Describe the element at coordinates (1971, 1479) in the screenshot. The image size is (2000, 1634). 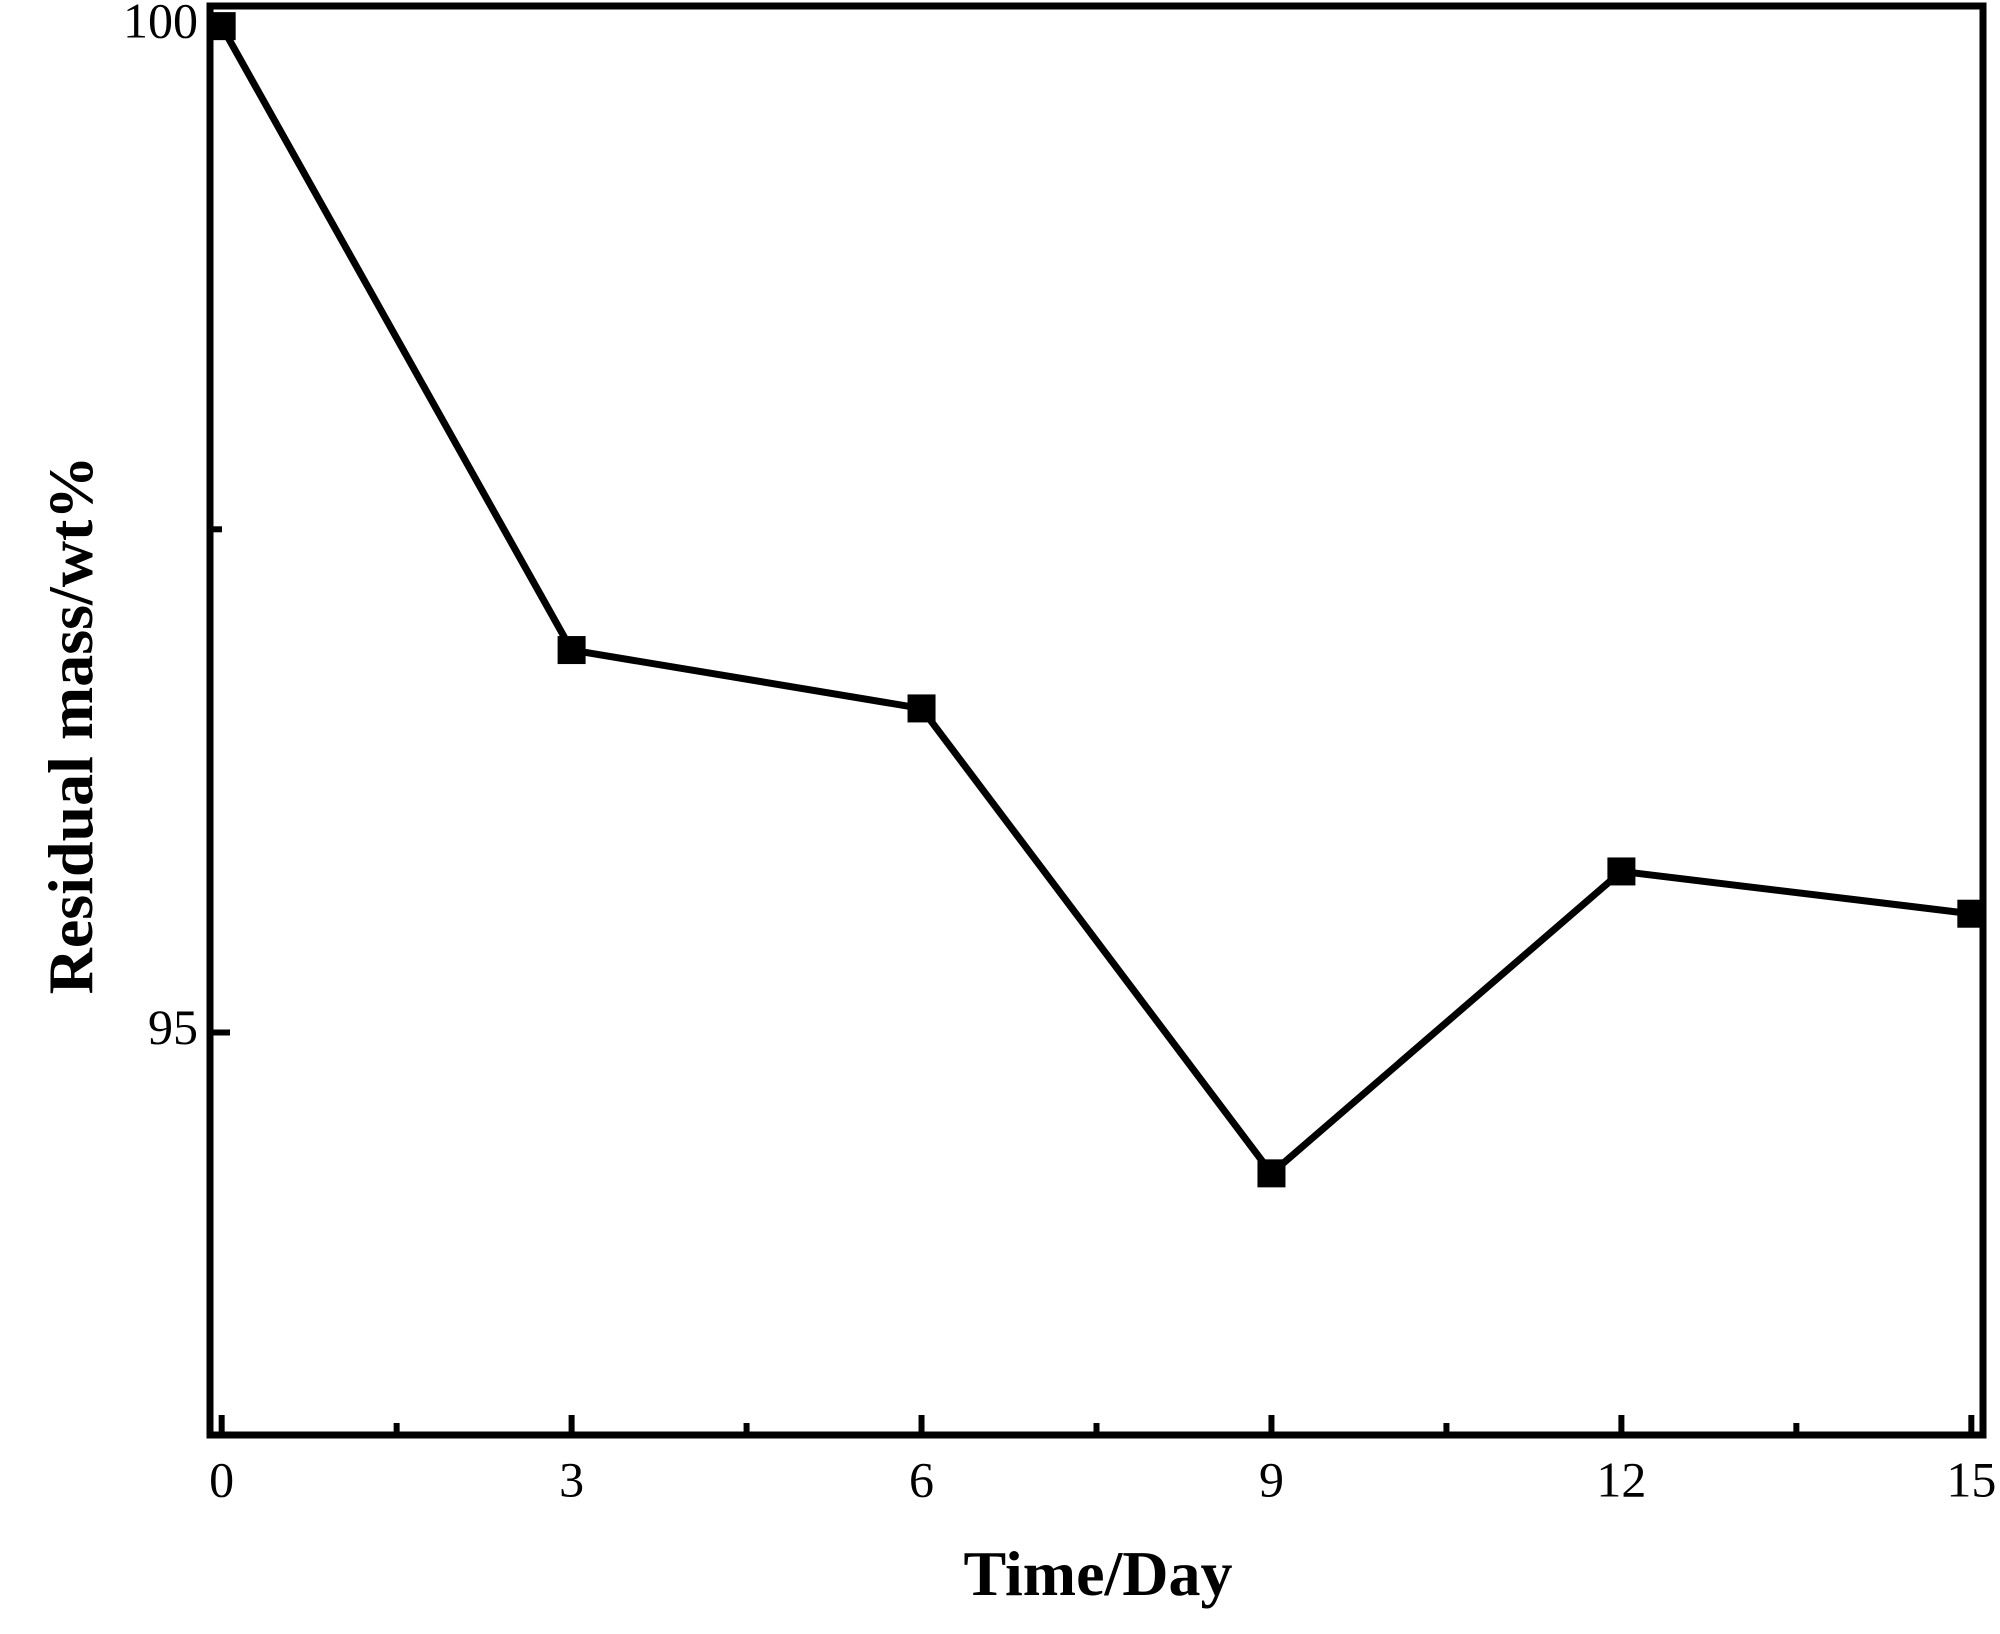
I see `x-tick-label: 15` at that location.